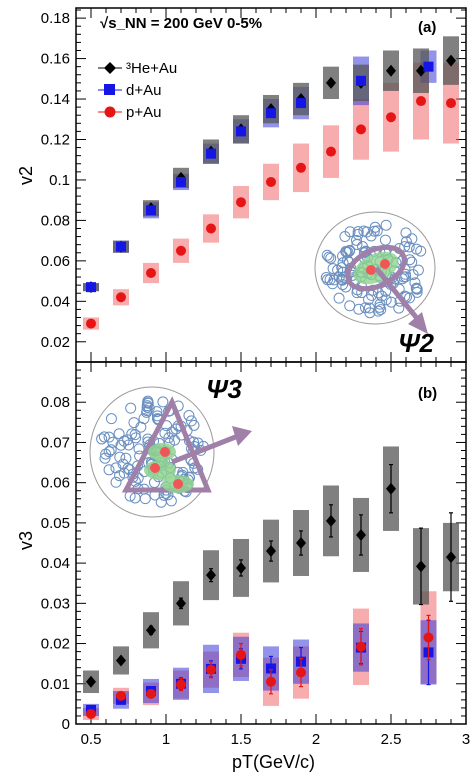  What do you see at coordinates (418, 323) in the screenshot?
I see `arrow-head` at bounding box center [418, 323].